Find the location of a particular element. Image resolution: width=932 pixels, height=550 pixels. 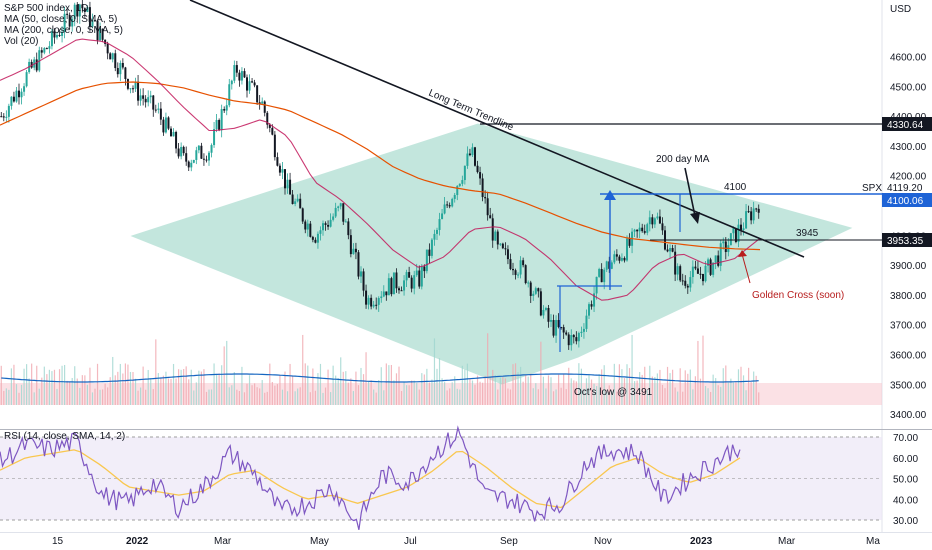

time-tick: May is located at coordinates (319, 541).